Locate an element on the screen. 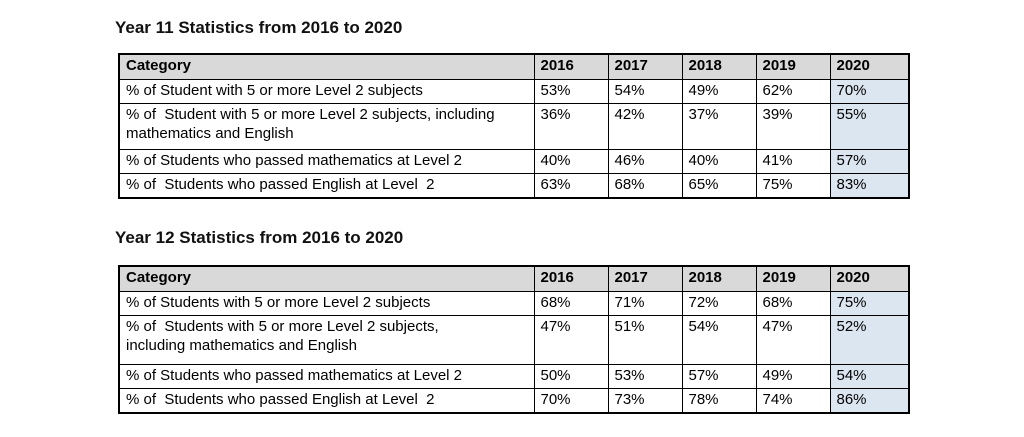 The width and height of the screenshot is (1024, 437). value-cell: 72% is located at coordinates (719, 303).